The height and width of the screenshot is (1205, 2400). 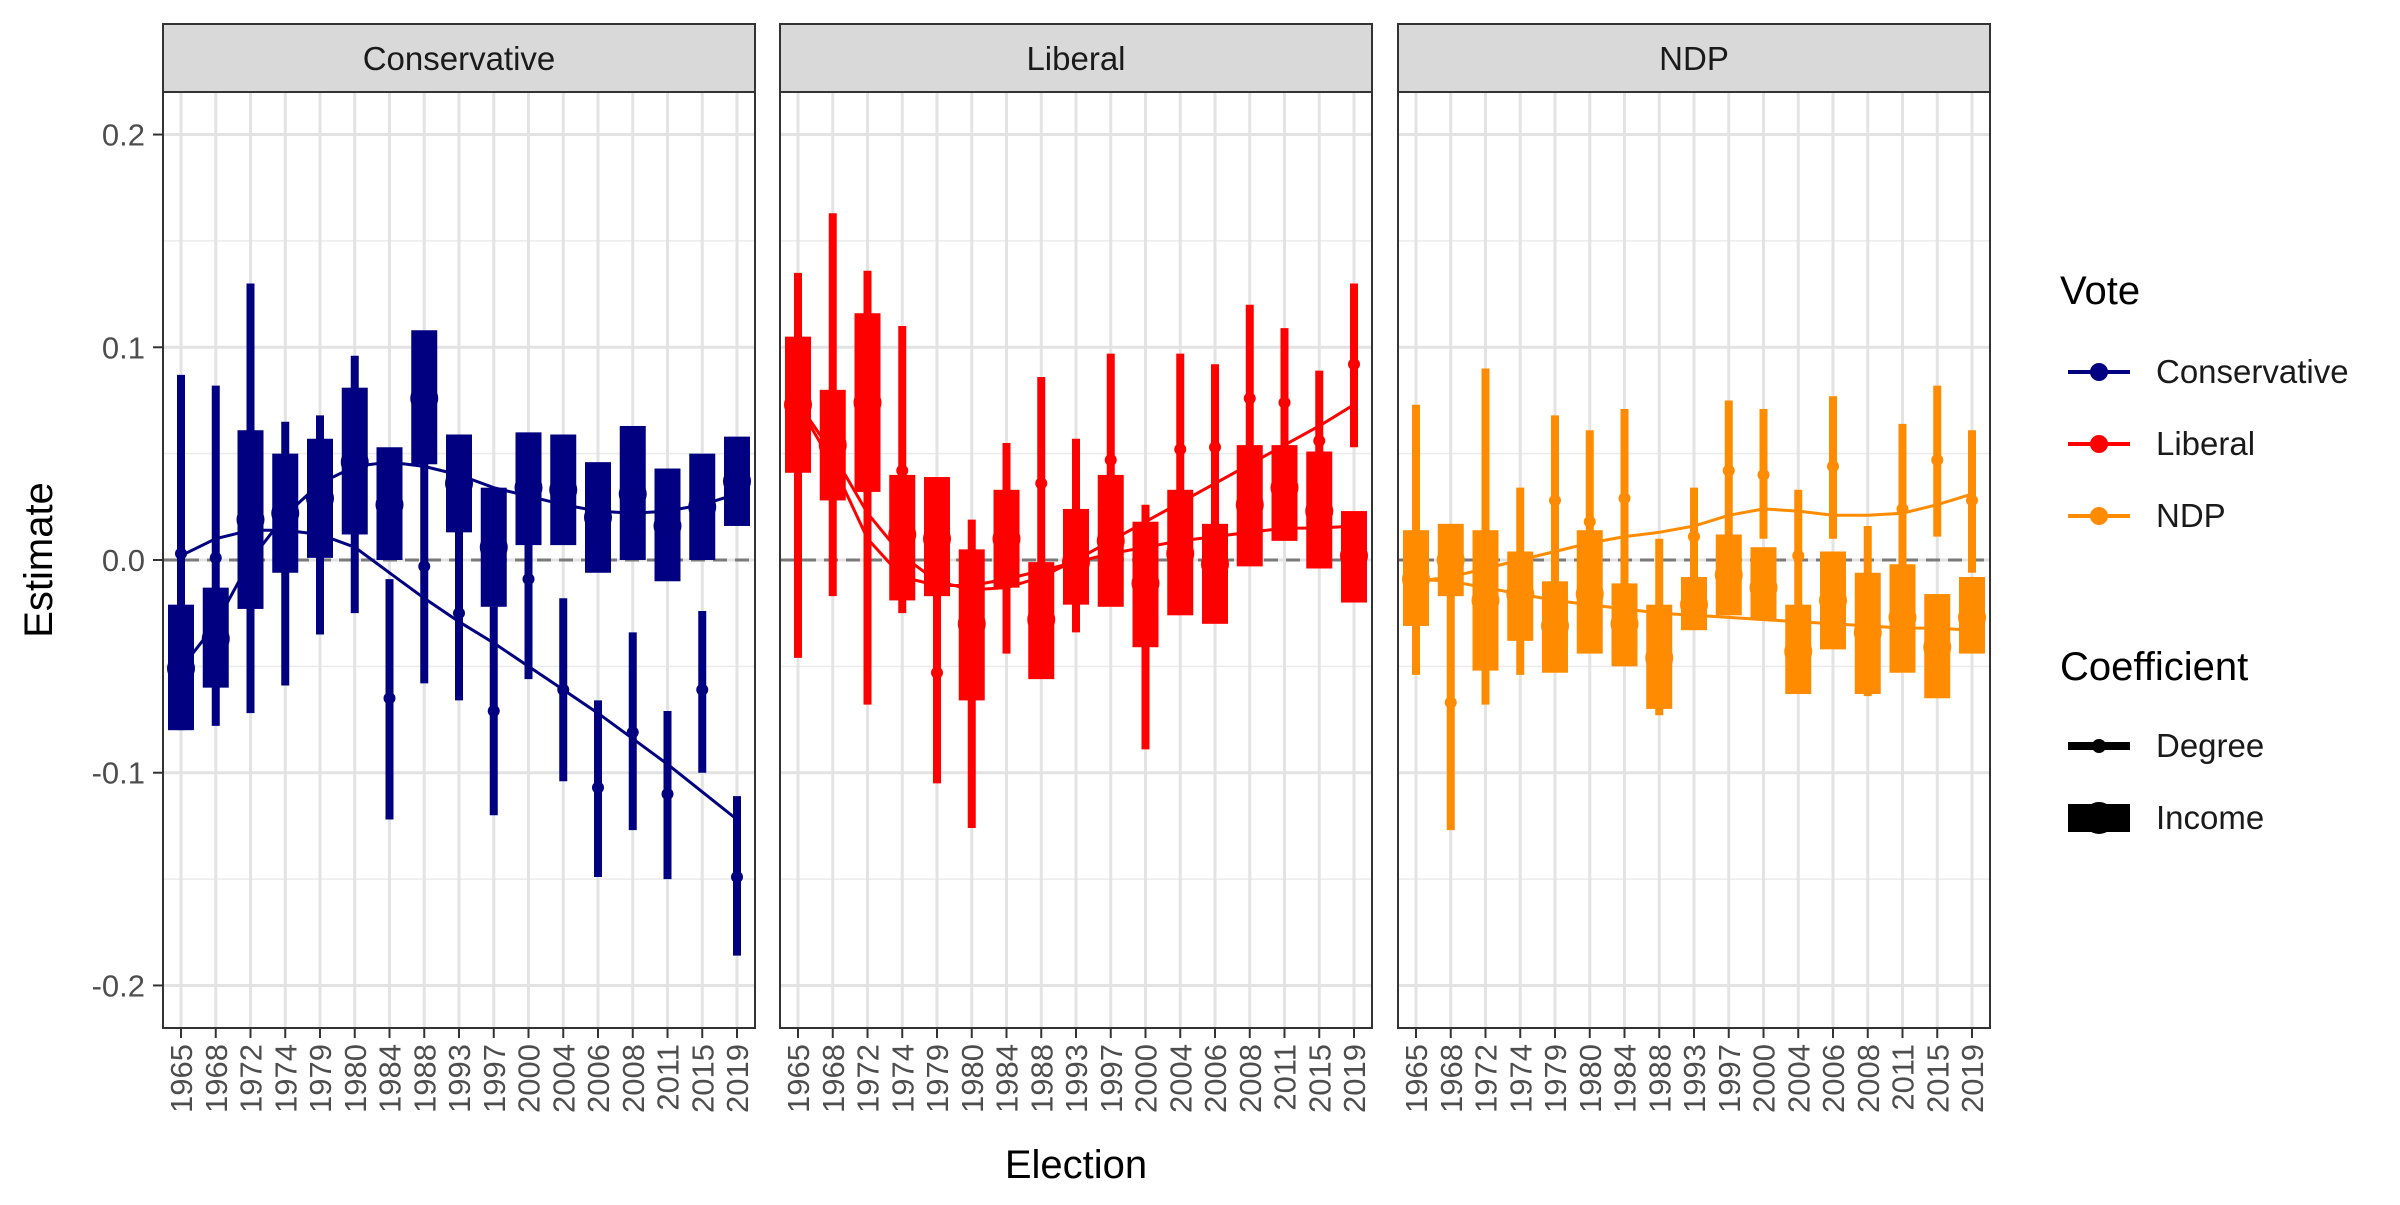 I want to click on facet-strip-label: NDP, so click(x=1694, y=58).